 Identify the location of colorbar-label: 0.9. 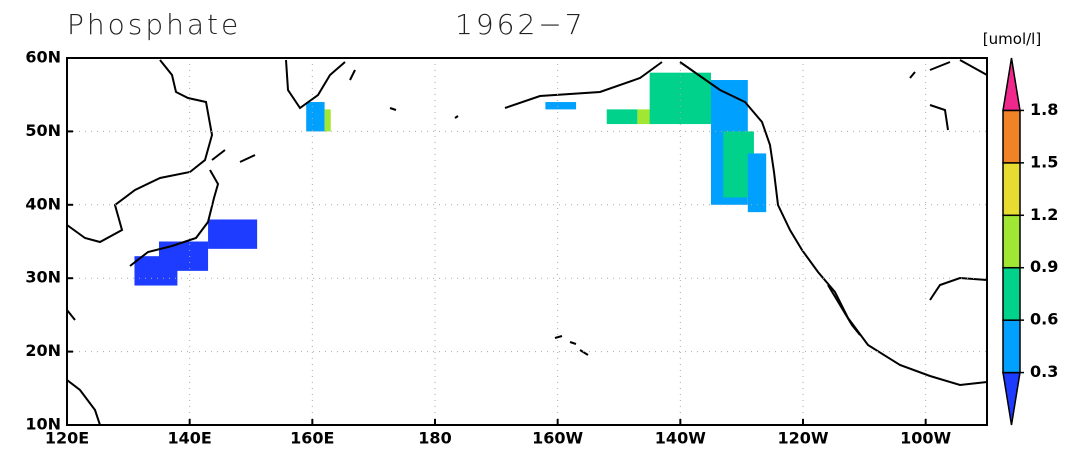
(1044, 266).